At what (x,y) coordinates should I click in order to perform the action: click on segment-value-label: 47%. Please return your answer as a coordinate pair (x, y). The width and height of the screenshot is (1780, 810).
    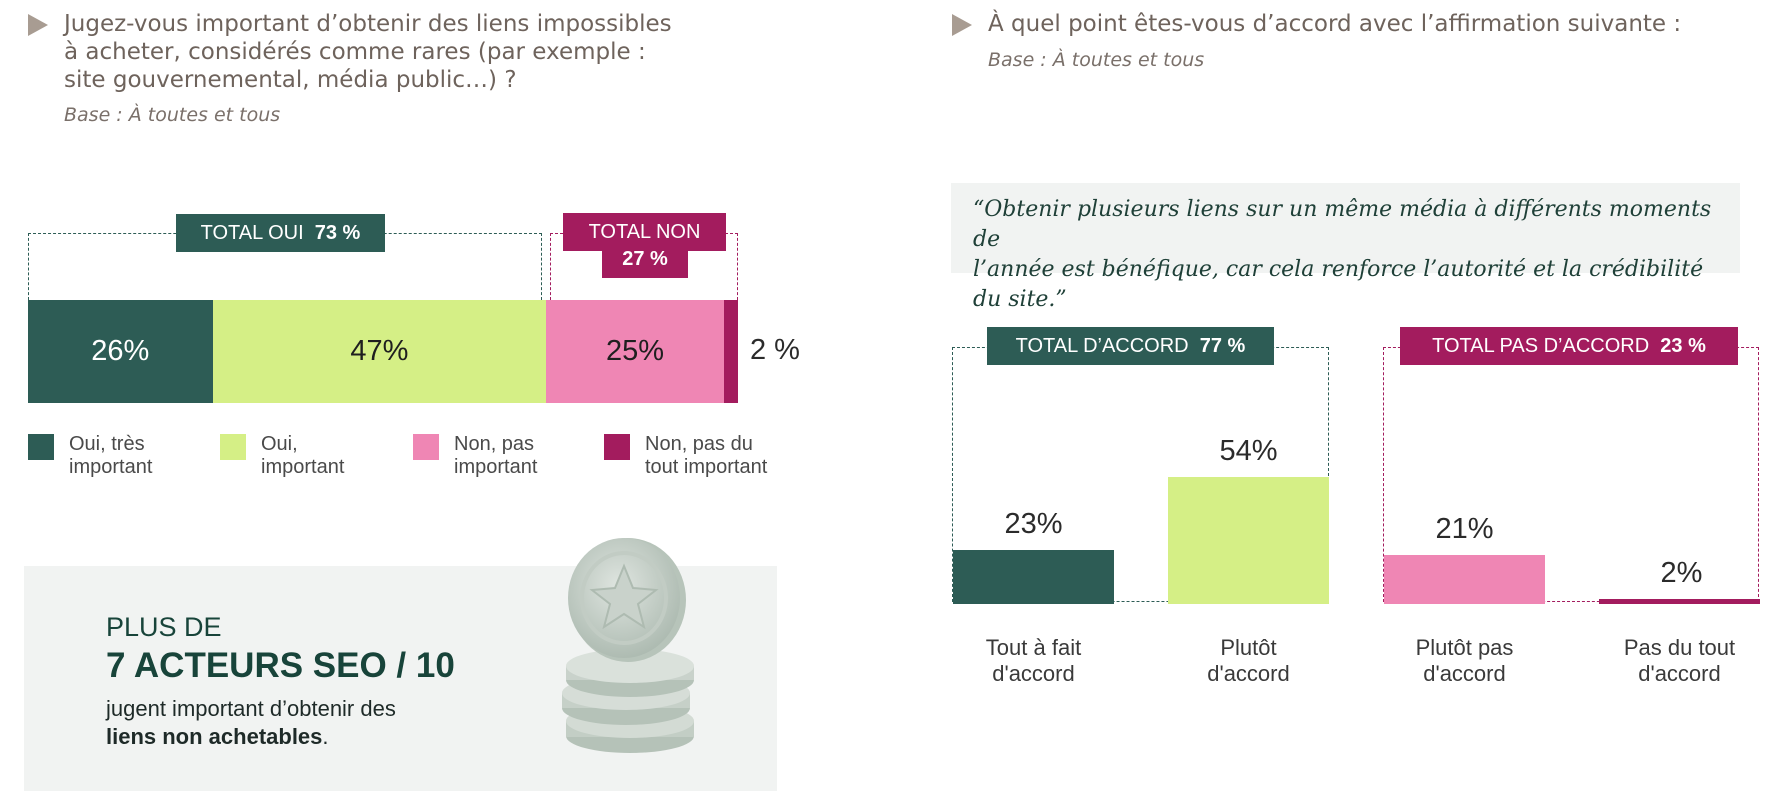
    Looking at the image, I should click on (379, 351).